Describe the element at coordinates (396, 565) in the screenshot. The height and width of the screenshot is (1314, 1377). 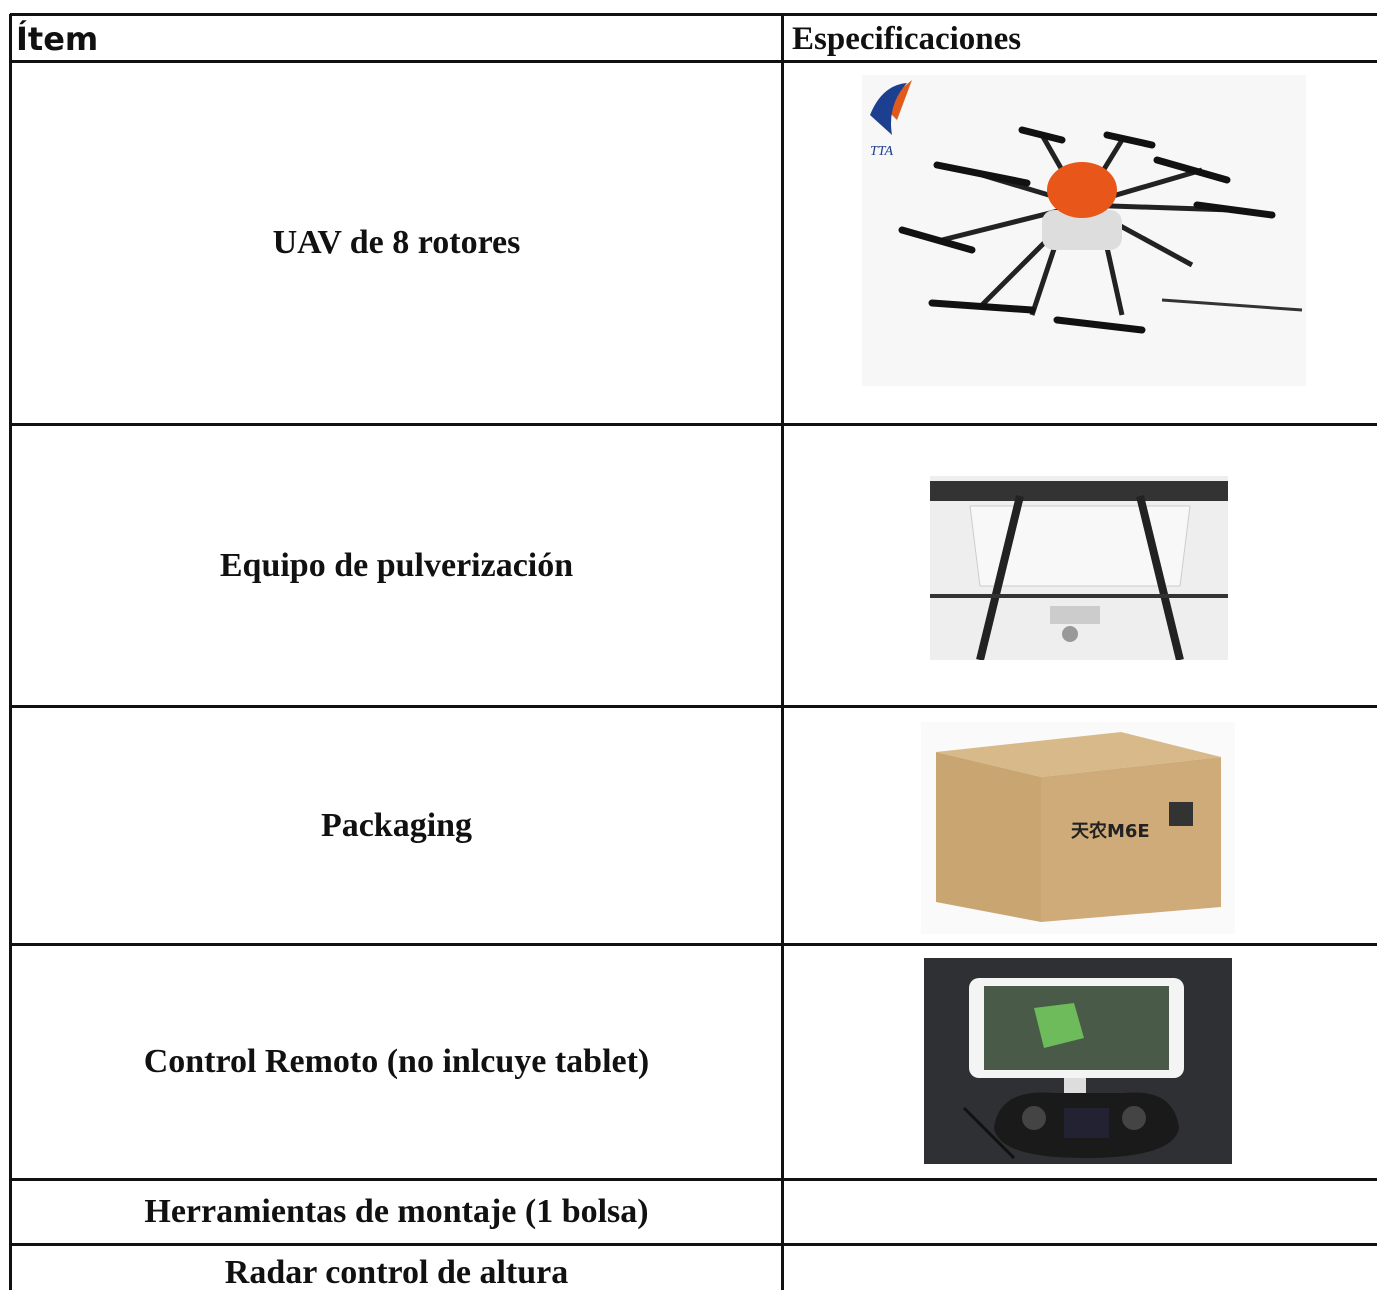
I see `item-cell: Equipo de pulverización` at that location.